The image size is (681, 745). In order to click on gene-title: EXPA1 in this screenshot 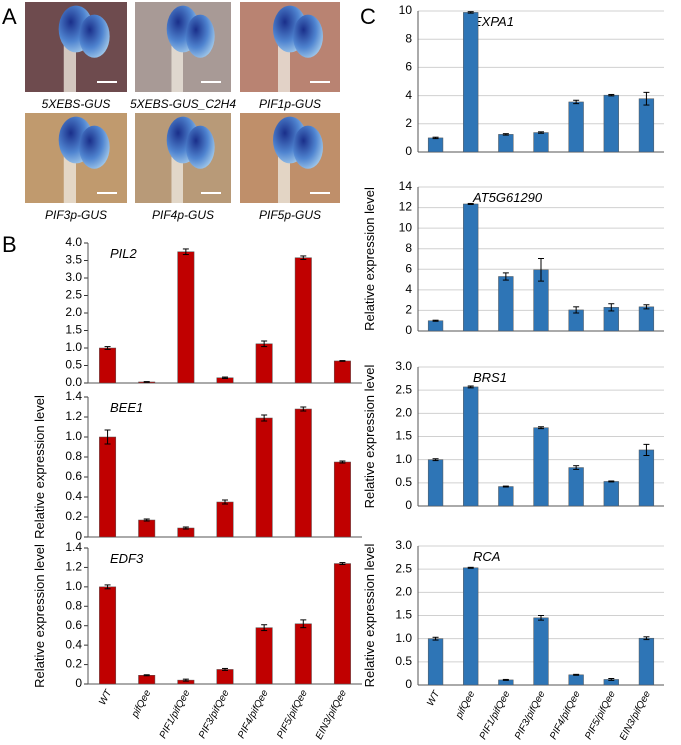, I will do `click(493, 21)`.